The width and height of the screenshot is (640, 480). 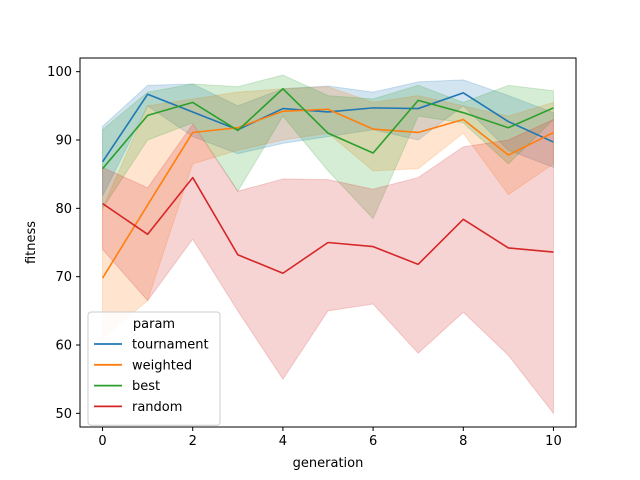 What do you see at coordinates (463, 441) in the screenshot?
I see `x-tick-label: 8` at bounding box center [463, 441].